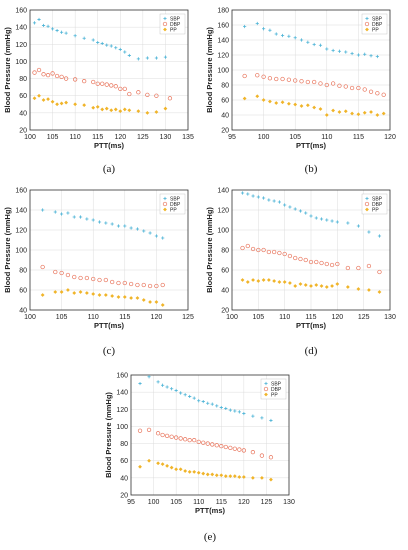 The width and height of the screenshot is (408, 550). Describe the element at coordinates (223, 211) in the screenshot. I see `y-tick-label: 120` at that location.